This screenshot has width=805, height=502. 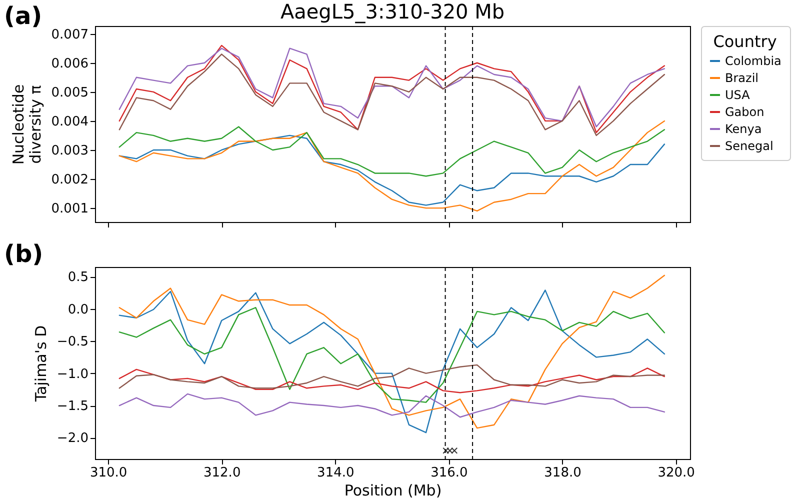 What do you see at coordinates (23, 16) in the screenshot?
I see `text: (a)` at bounding box center [23, 16].